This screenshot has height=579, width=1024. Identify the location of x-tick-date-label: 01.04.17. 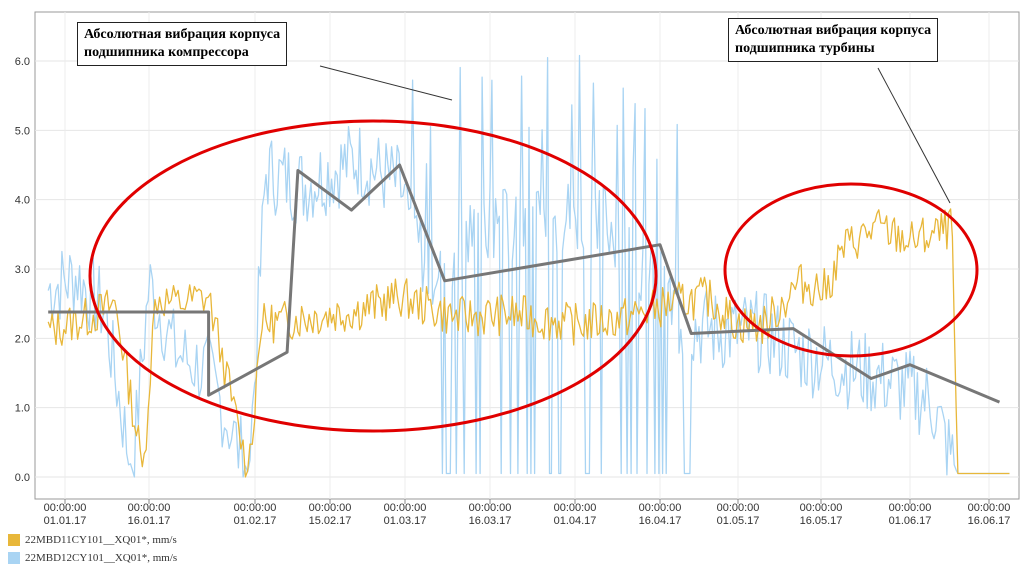
(575, 521).